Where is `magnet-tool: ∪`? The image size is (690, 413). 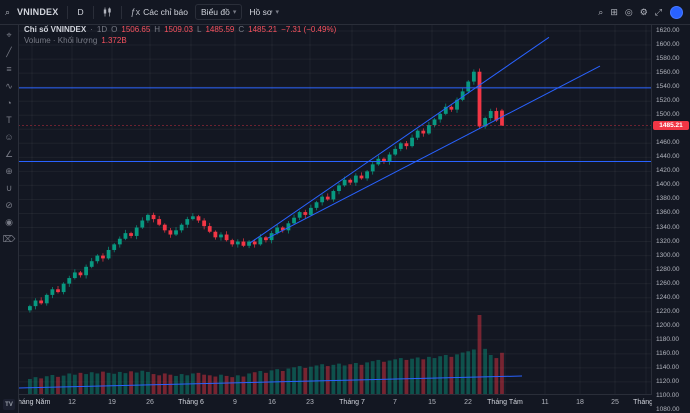
magnet-tool: ∪ is located at coordinates (9, 187).